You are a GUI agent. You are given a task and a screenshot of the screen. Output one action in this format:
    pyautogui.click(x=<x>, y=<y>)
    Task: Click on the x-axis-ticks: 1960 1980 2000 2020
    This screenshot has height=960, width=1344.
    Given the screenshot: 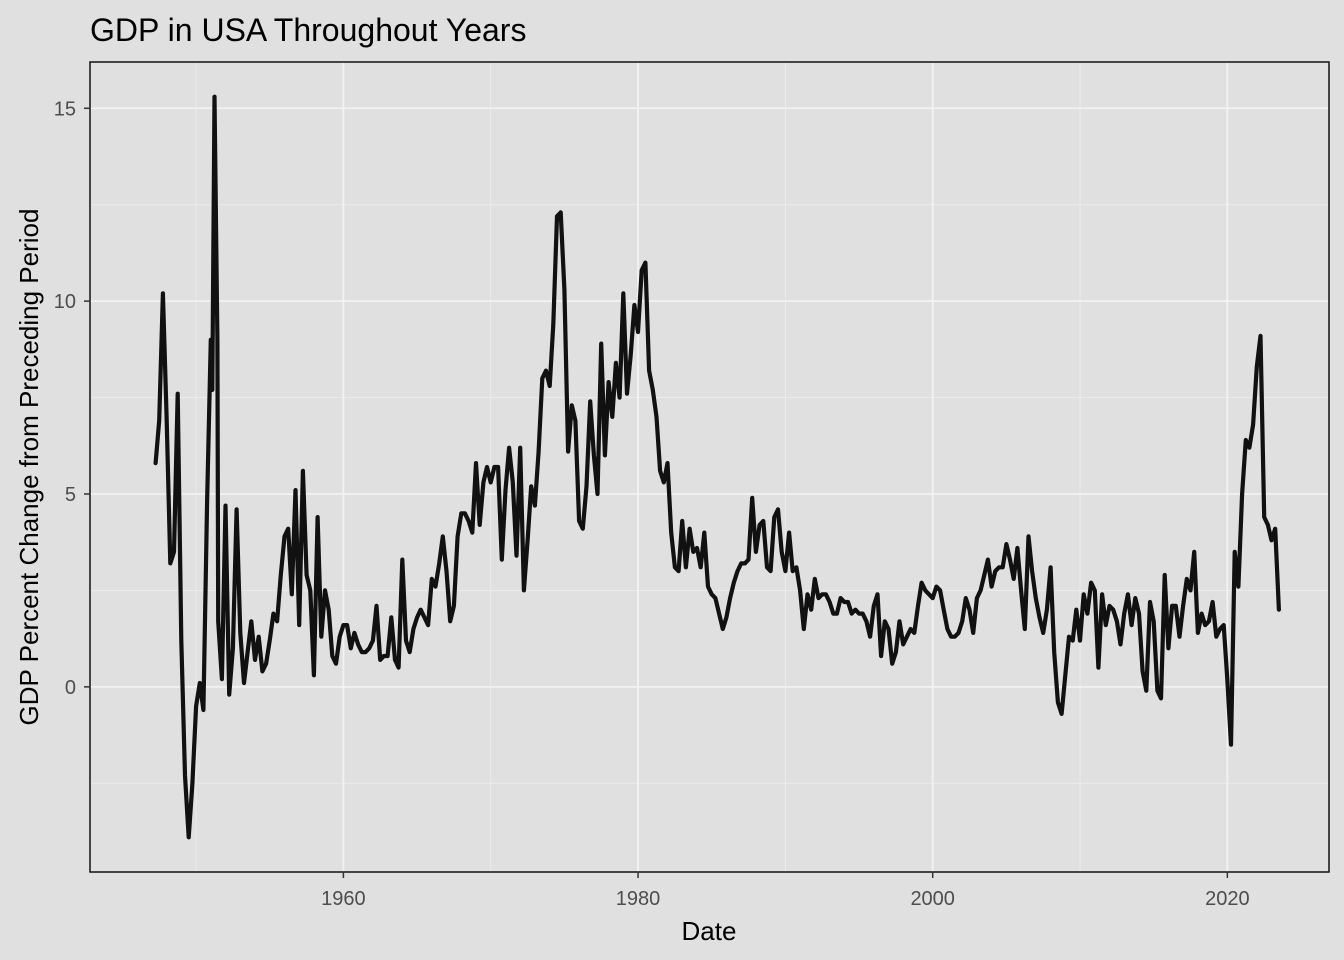 What is the action you would take?
    pyautogui.click(x=785, y=891)
    